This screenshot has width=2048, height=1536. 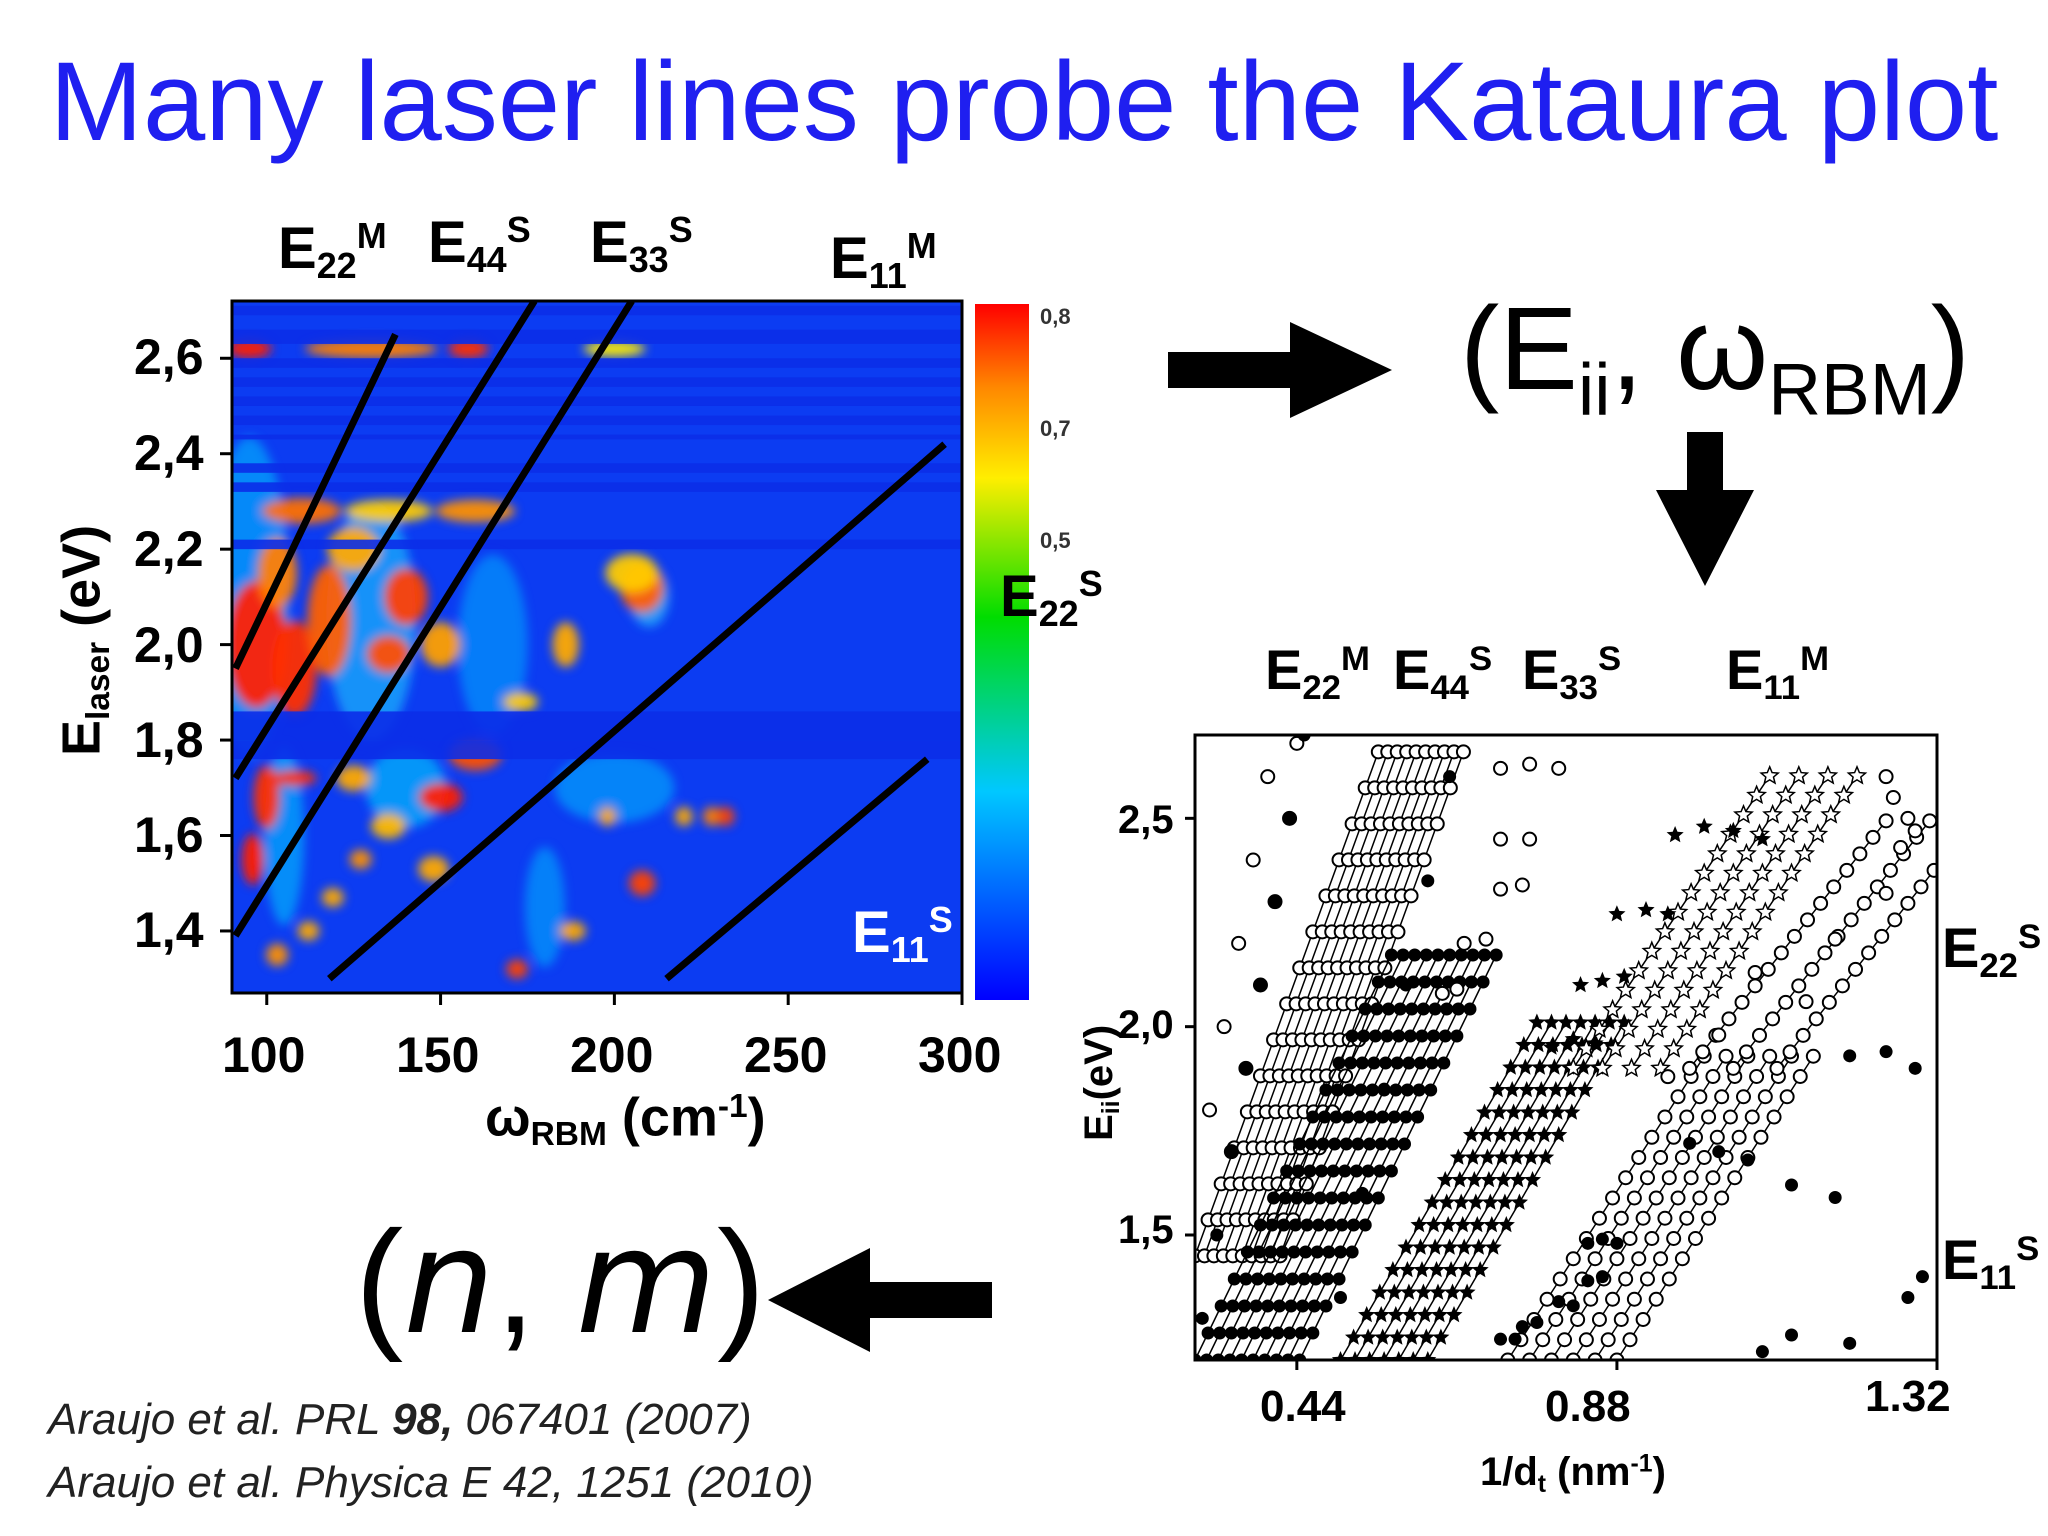 What do you see at coordinates (169, 645) in the screenshot?
I see `heatmap-y-tick: 2,0` at bounding box center [169, 645].